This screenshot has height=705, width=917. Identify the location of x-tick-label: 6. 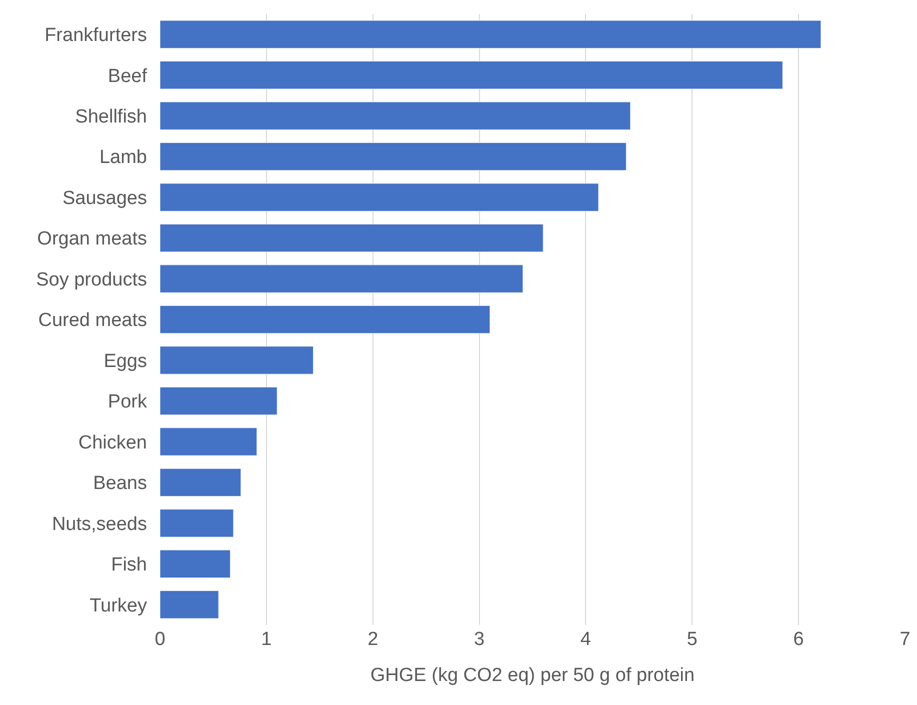
(798, 639).